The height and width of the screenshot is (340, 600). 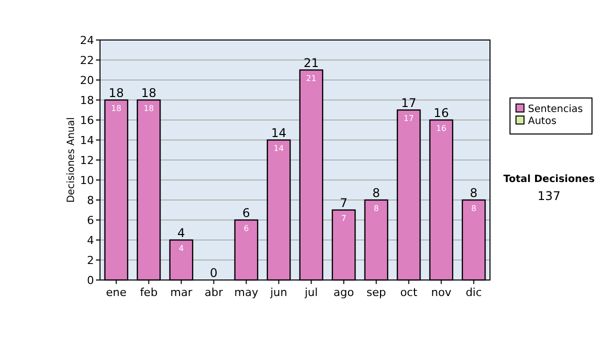 What do you see at coordinates (344, 203) in the screenshot?
I see `total-label: 7` at bounding box center [344, 203].